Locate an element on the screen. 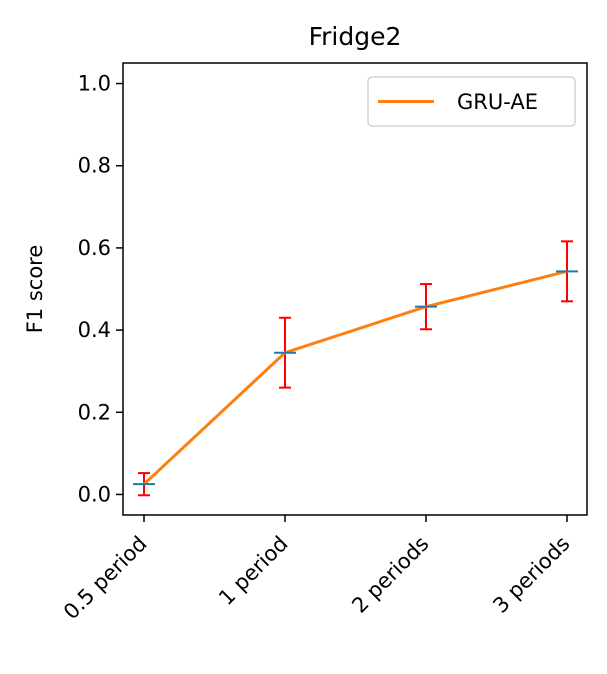 This screenshot has height=674, width=607. y-tick-label: 0.0 is located at coordinates (94, 494).